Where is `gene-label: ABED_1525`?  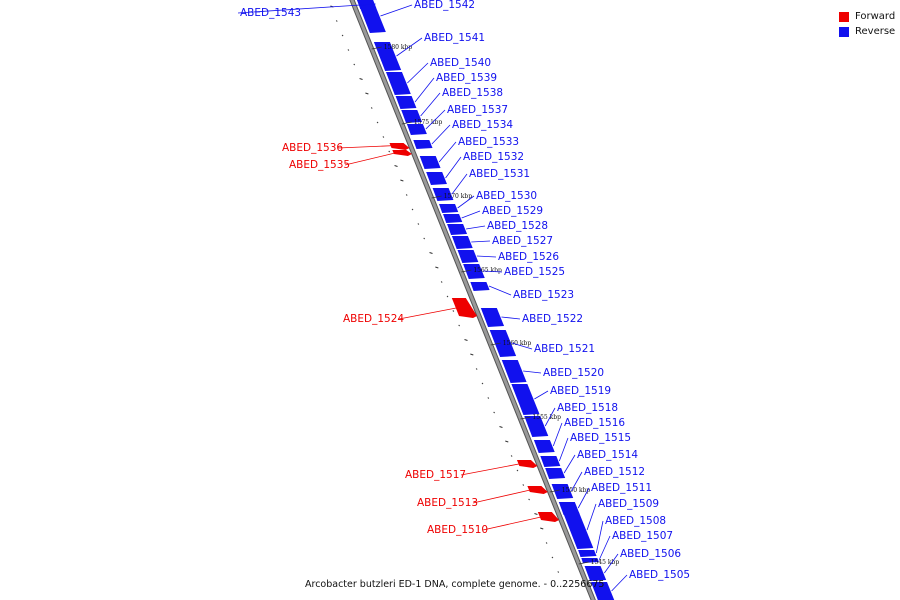
gene-label: ABED_1525 is located at coordinates (534, 272).